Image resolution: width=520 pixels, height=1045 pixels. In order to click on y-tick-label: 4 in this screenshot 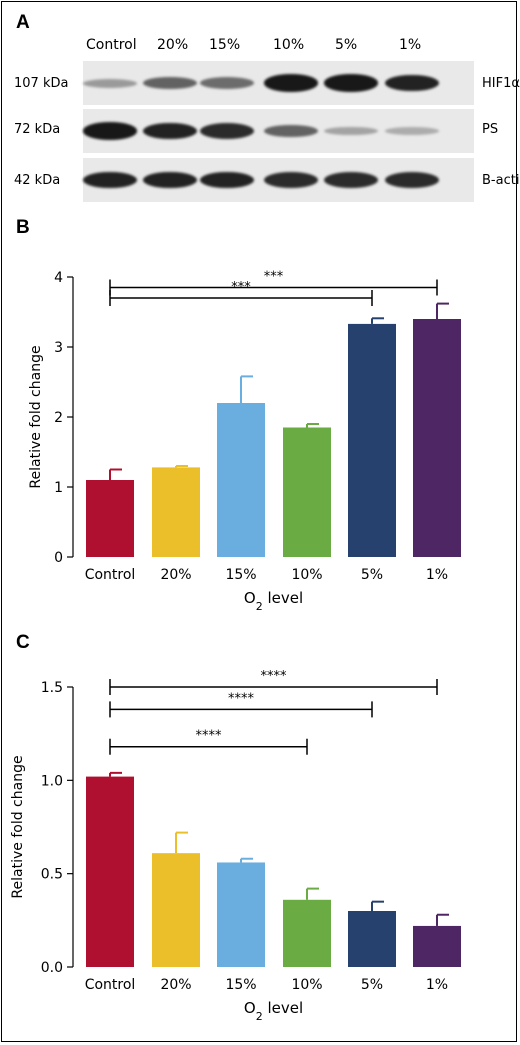, I will do `click(58, 278)`.